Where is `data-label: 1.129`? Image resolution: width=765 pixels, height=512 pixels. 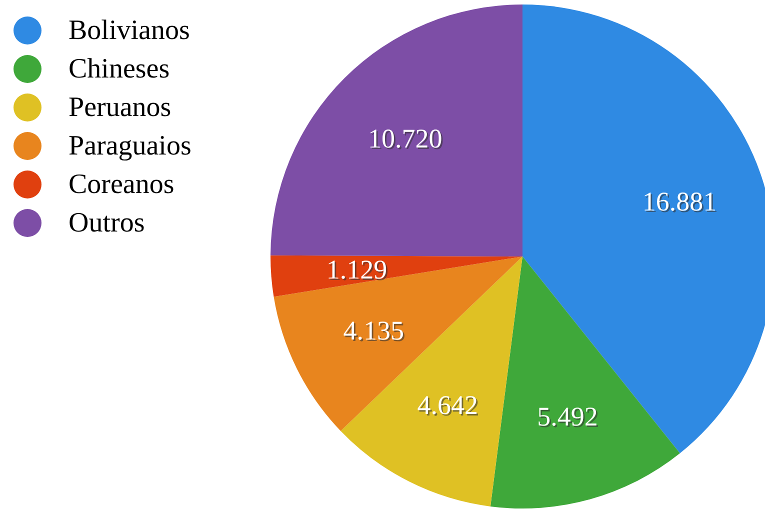 data-label: 1.129 is located at coordinates (358, 271).